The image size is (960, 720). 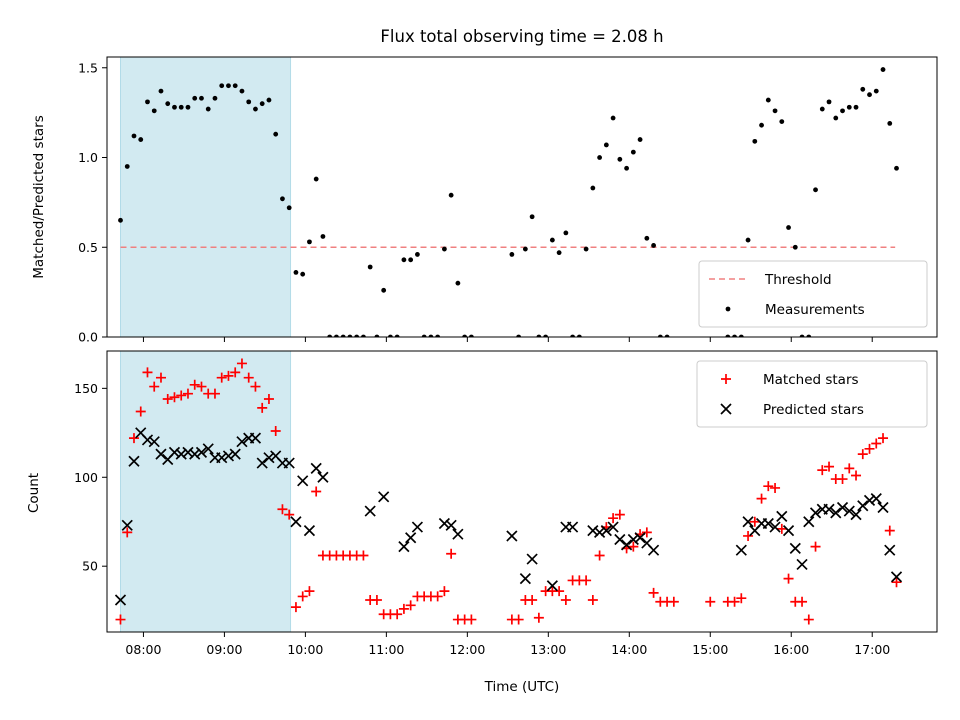 What do you see at coordinates (872, 649) in the screenshot?
I see `x-tick-label: 17:00` at bounding box center [872, 649].